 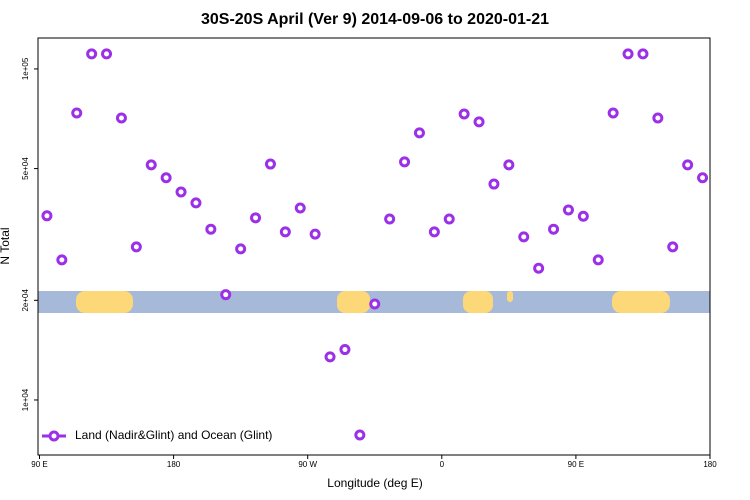 What do you see at coordinates (374, 483) in the screenshot?
I see `x-axis-label: Longitude (deg E)` at bounding box center [374, 483].